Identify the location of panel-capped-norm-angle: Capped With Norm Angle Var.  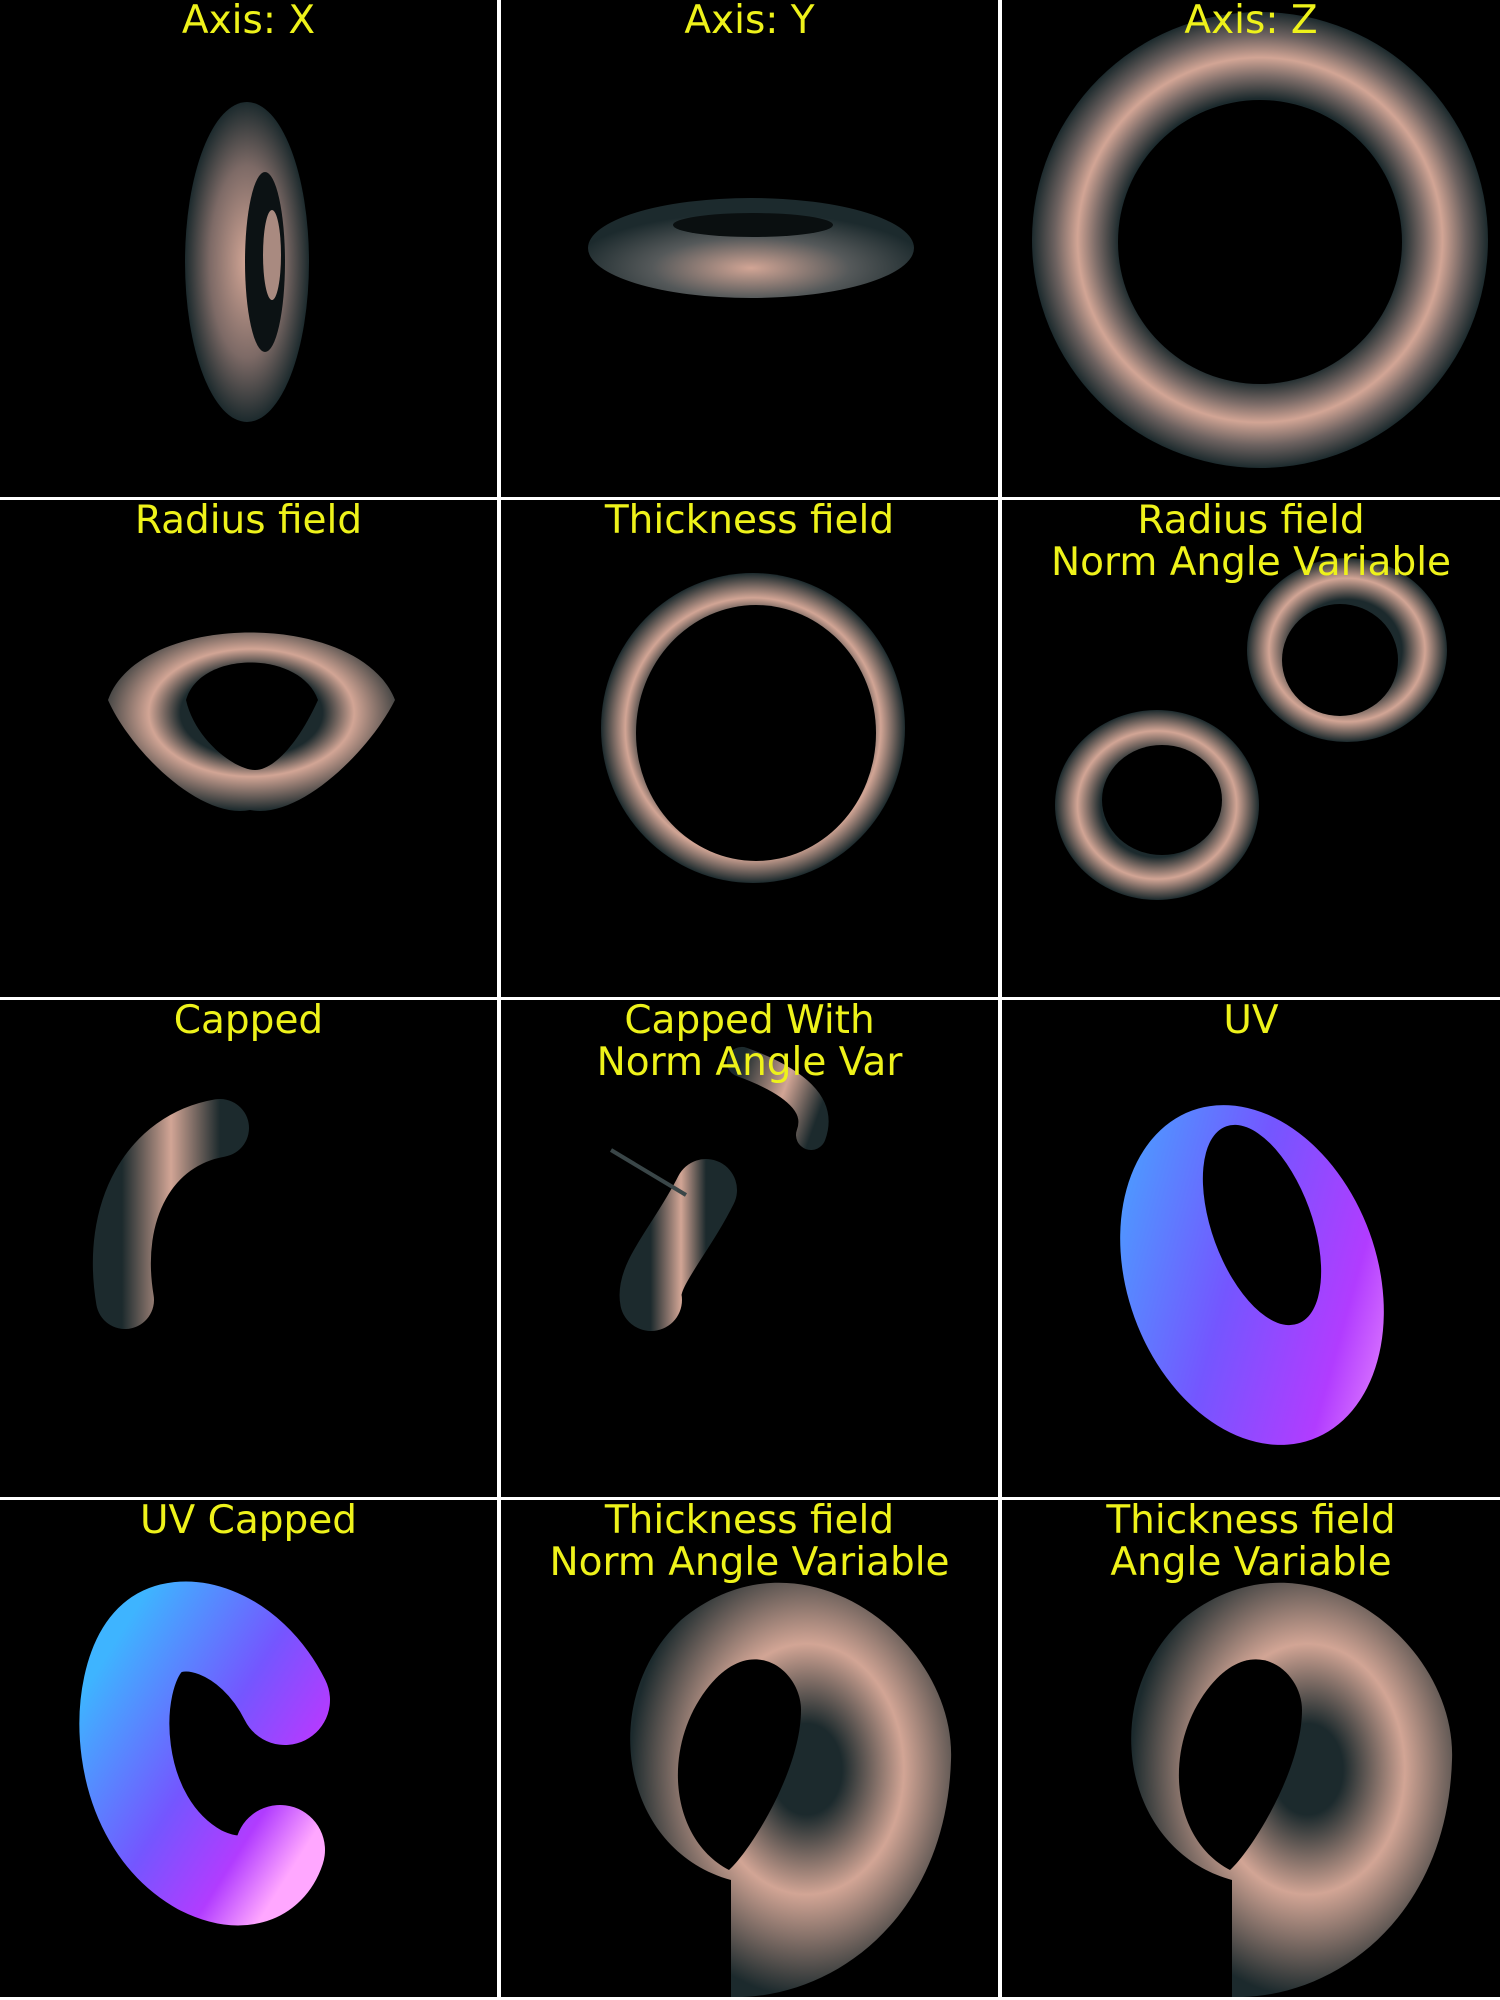
(749, 1248).